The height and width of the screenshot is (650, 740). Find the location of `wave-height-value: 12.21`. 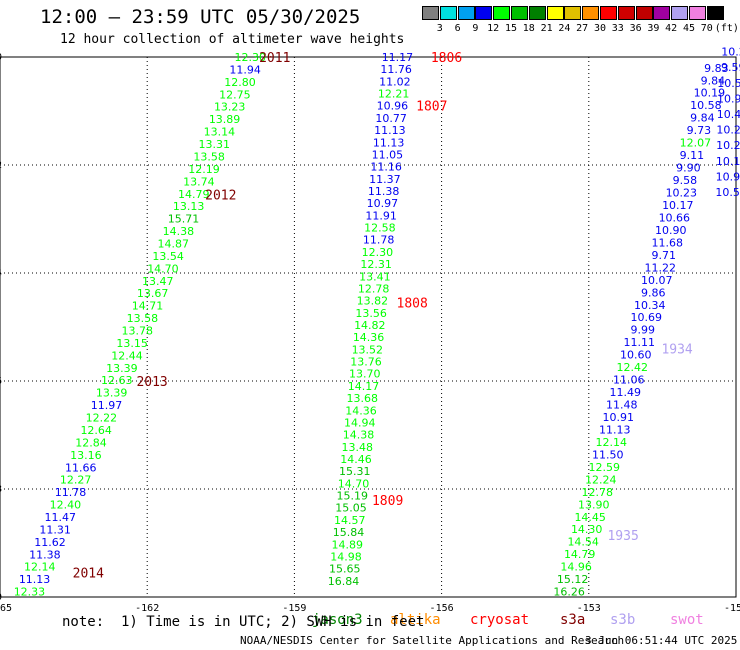

wave-height-value: 12.21 is located at coordinates (394, 94).